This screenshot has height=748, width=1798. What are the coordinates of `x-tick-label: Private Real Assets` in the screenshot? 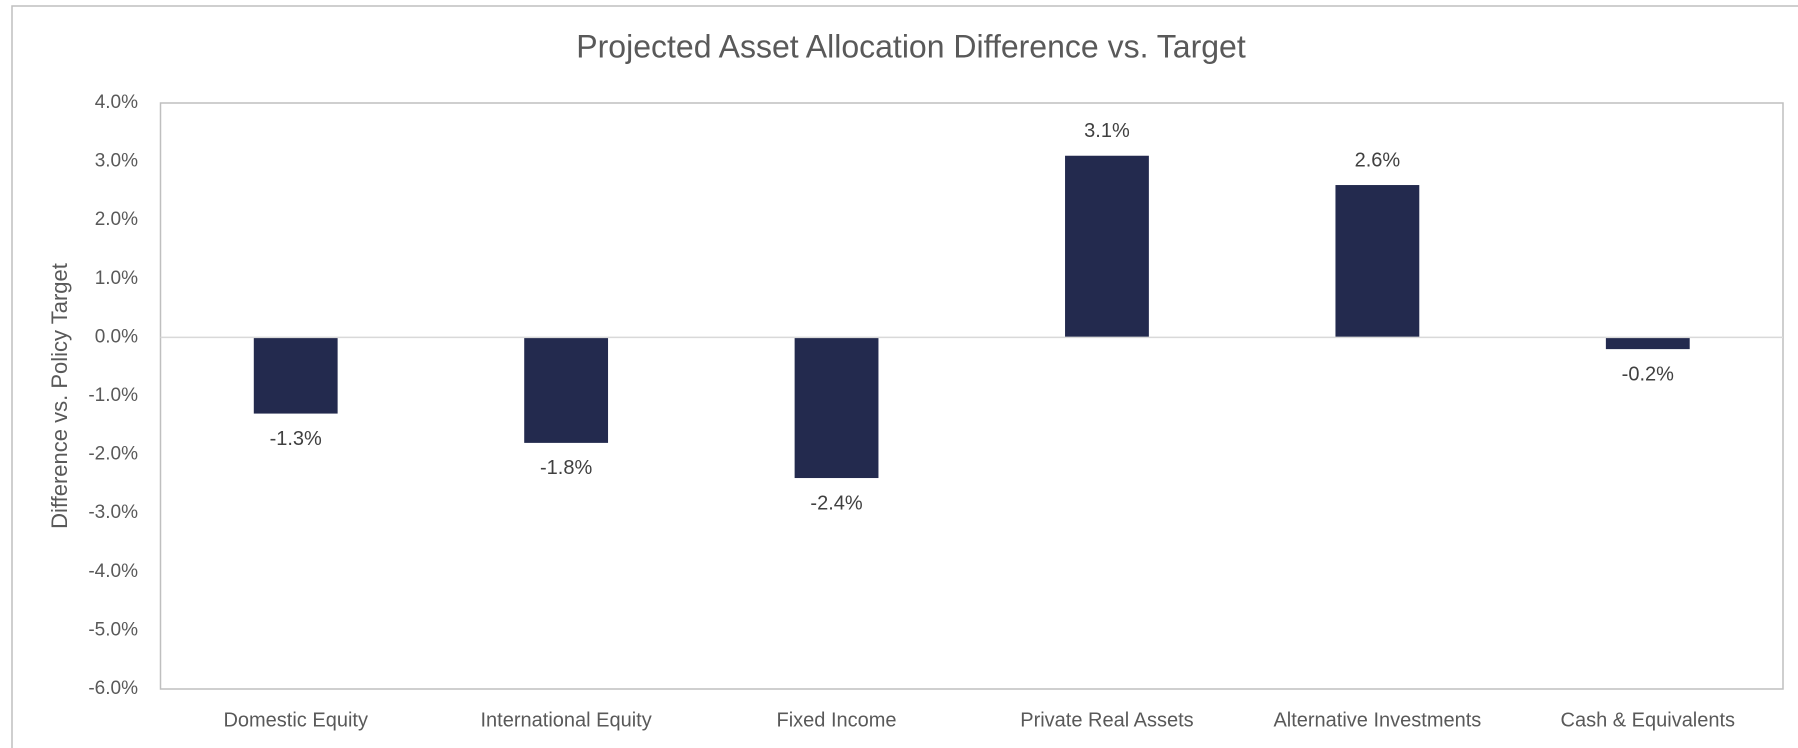 It's located at (1106, 720).